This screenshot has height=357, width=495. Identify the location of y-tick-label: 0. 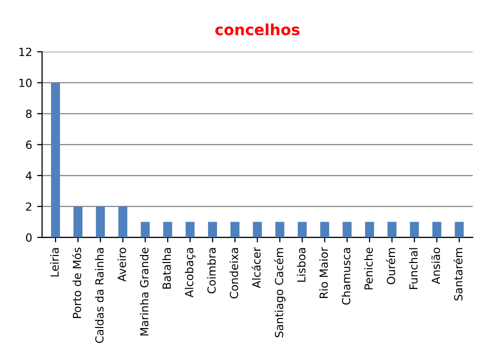
(29, 237).